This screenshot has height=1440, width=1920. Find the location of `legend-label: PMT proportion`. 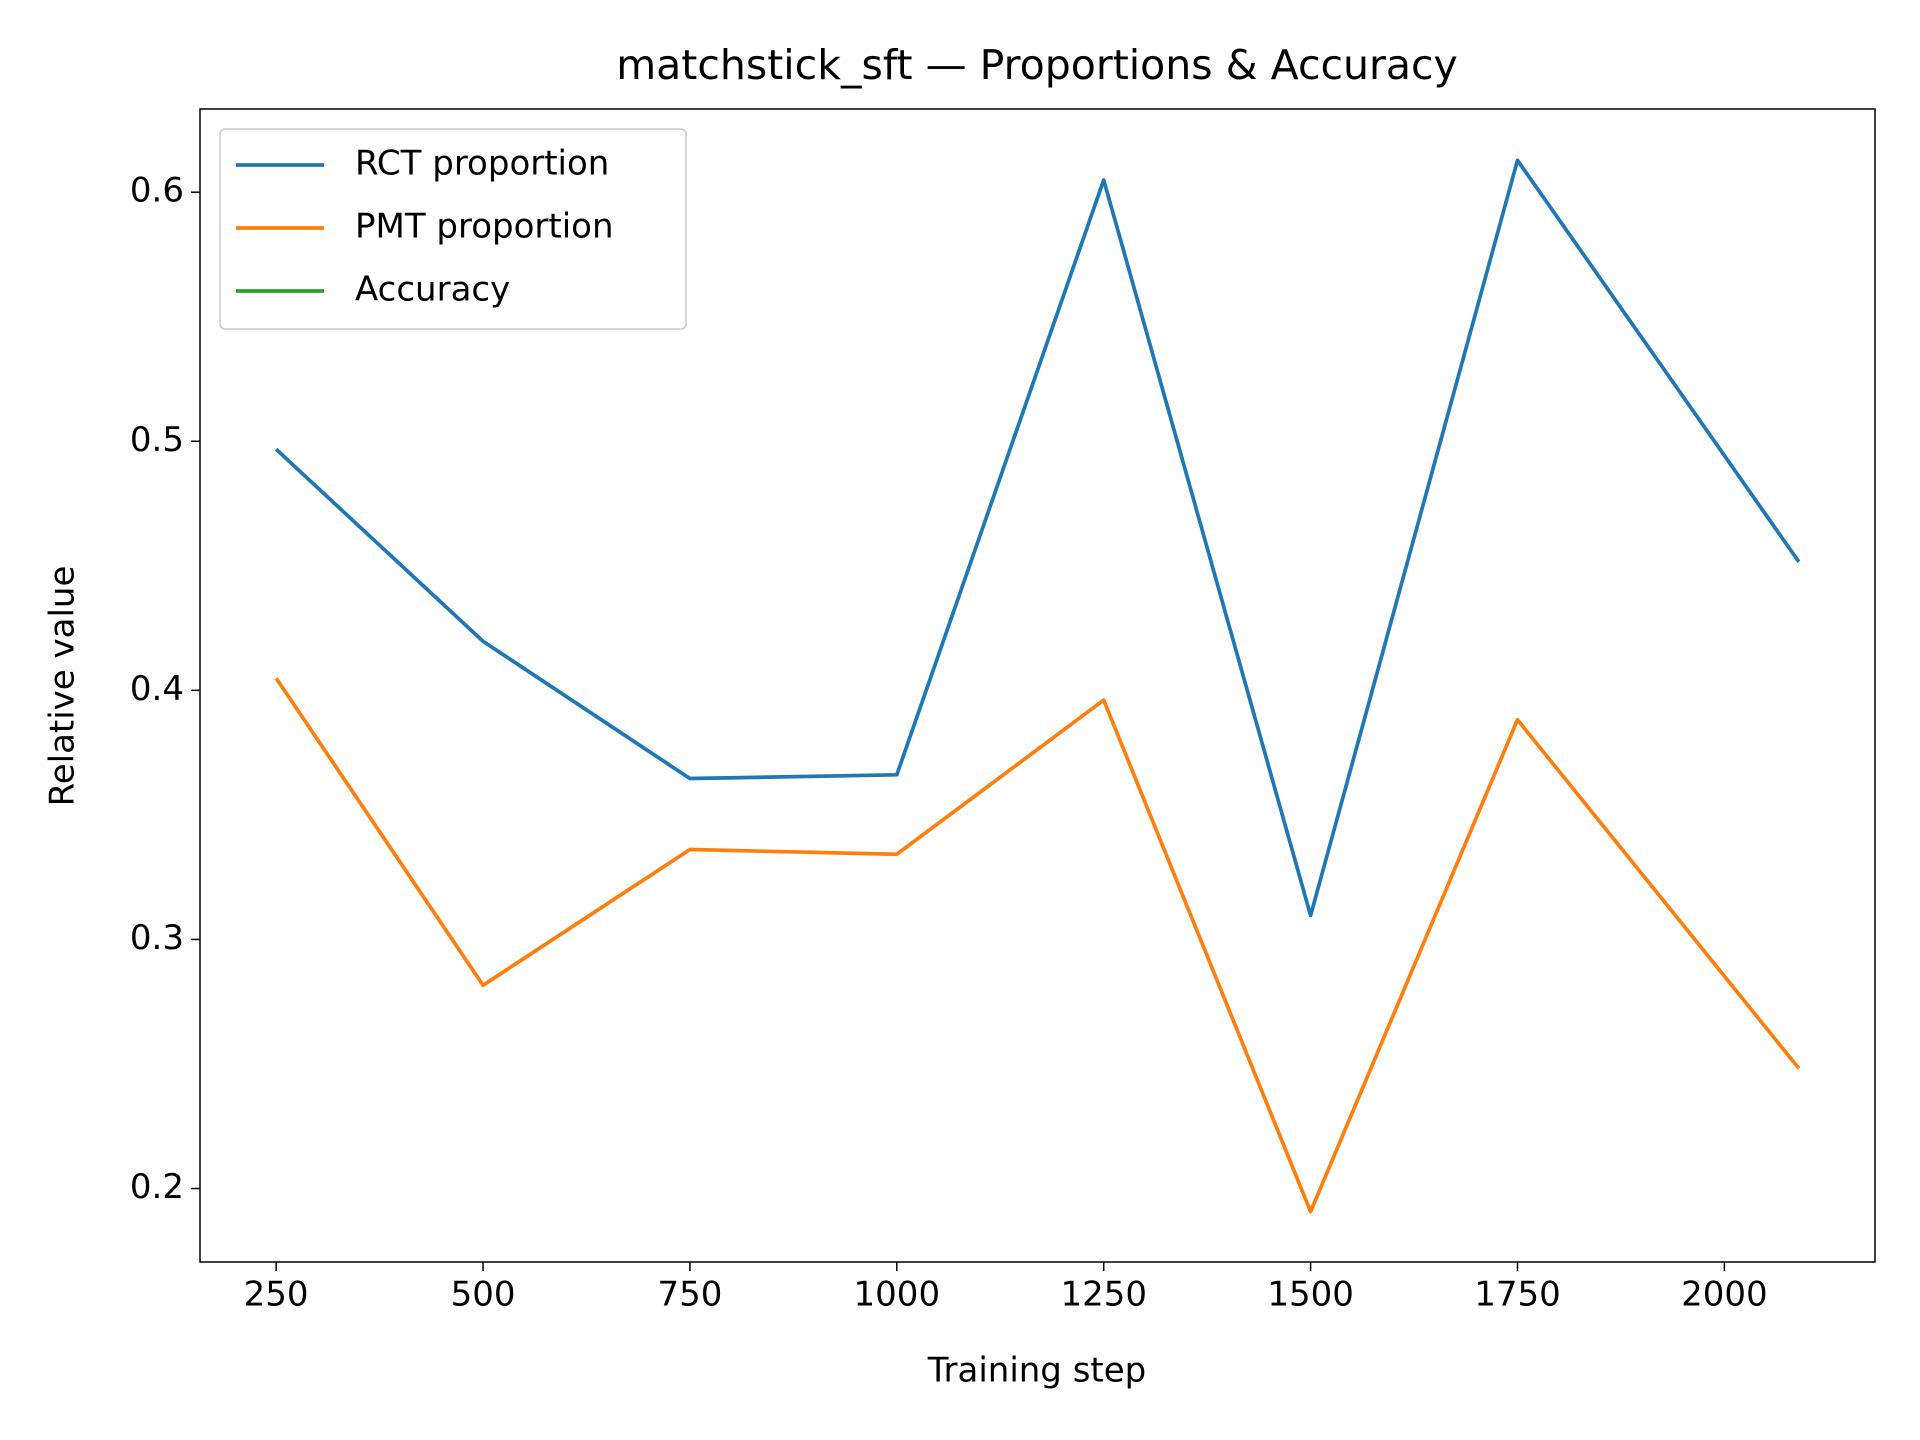

legend-label: PMT proportion is located at coordinates (484, 227).